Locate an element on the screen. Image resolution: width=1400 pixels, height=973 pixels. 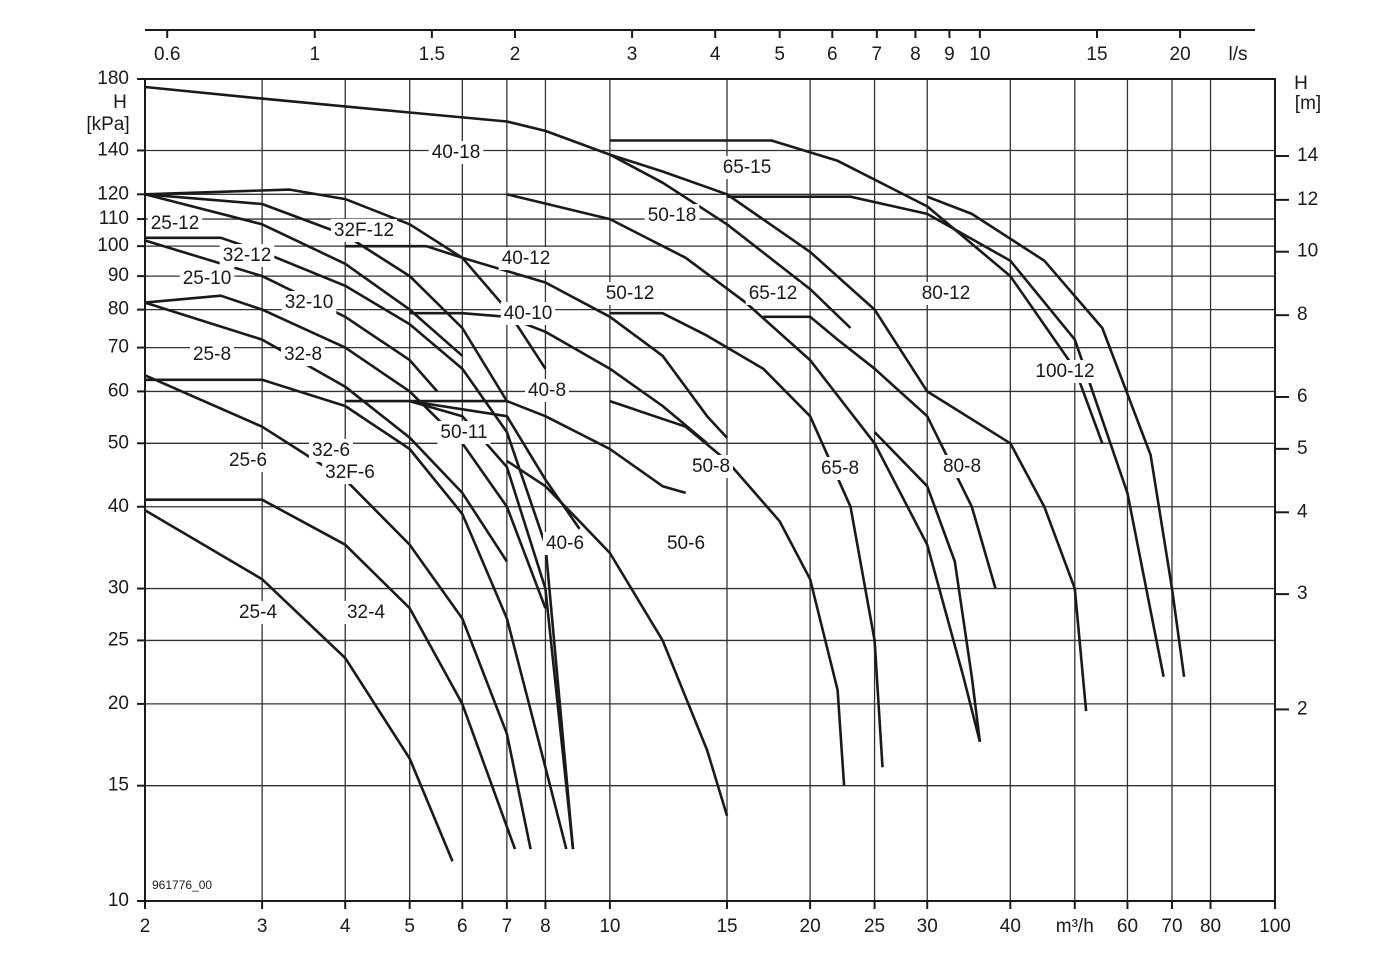
curve-label: 50-12 is located at coordinates (630, 293).